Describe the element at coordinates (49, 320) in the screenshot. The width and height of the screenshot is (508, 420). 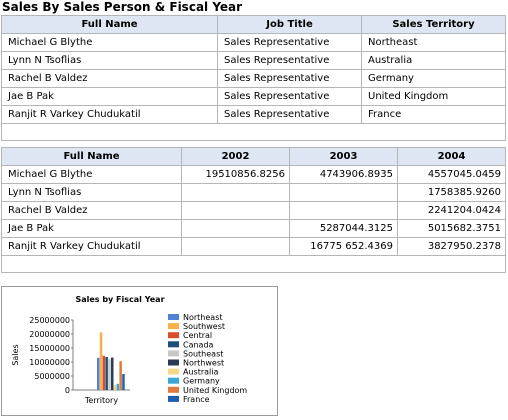
I see `y-tick-label: 25000000` at that location.